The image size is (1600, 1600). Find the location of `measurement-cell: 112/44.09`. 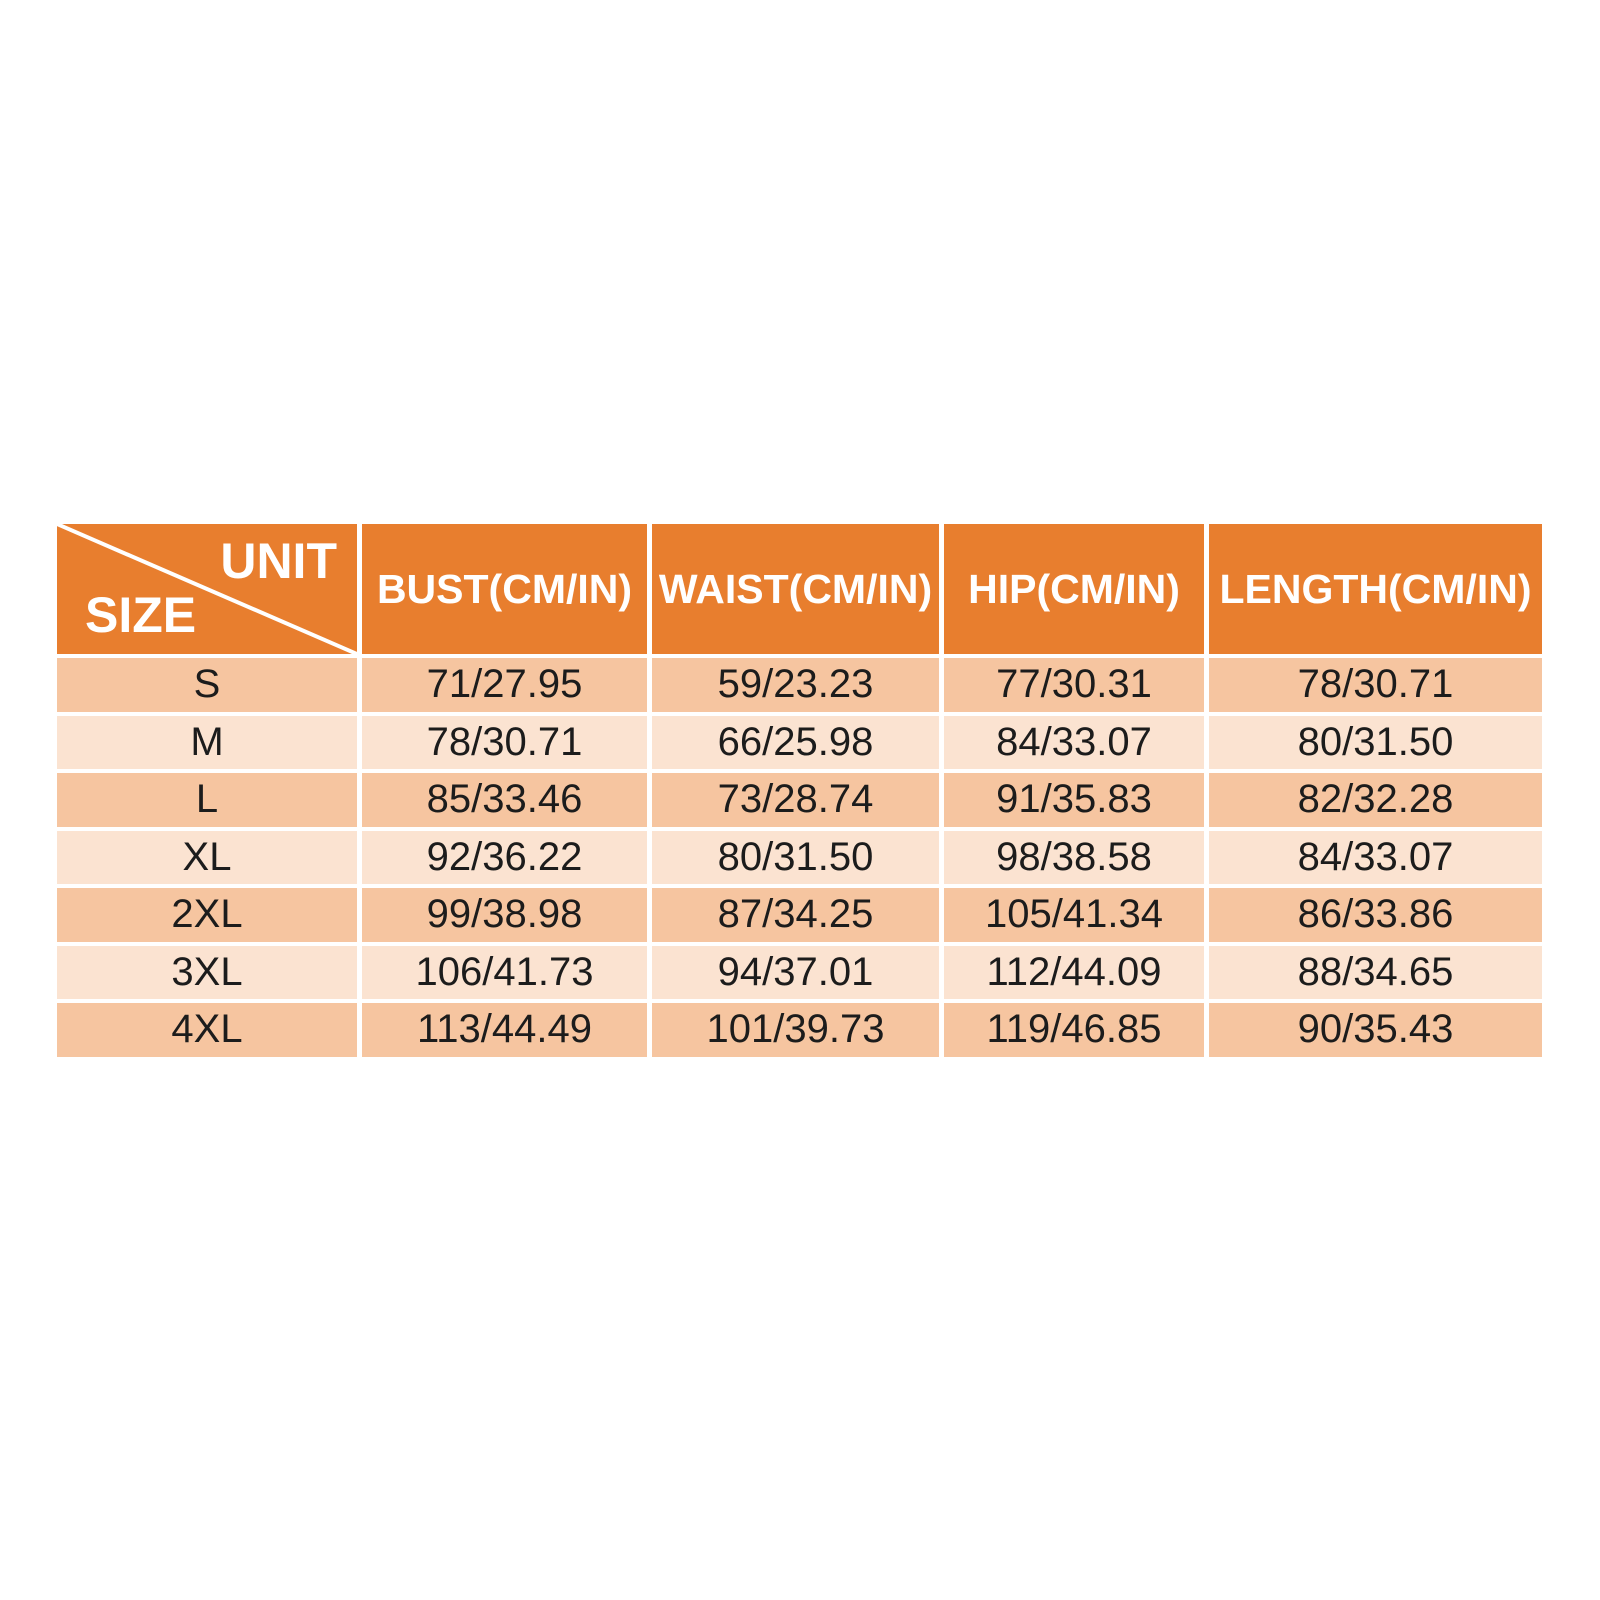

measurement-cell: 112/44.09 is located at coordinates (1074, 972).